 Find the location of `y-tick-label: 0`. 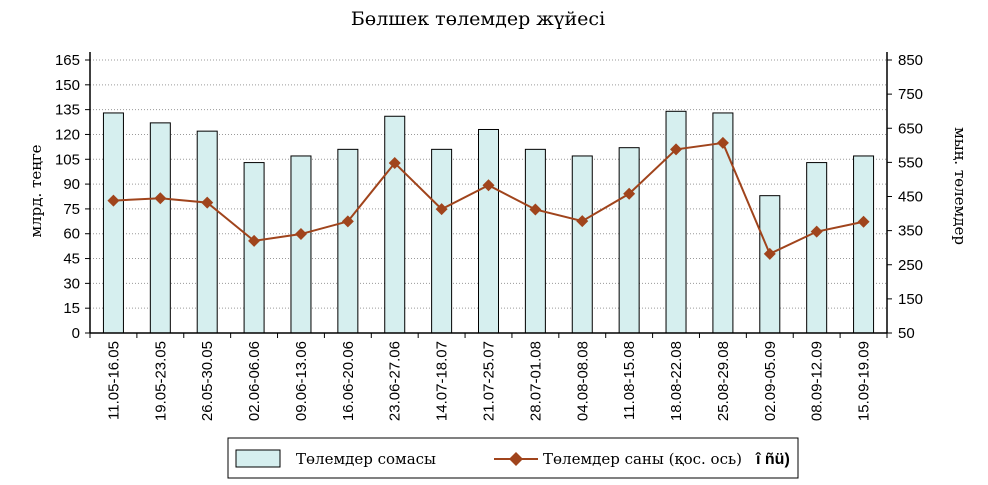

y-tick-label: 0 is located at coordinates (76, 333).